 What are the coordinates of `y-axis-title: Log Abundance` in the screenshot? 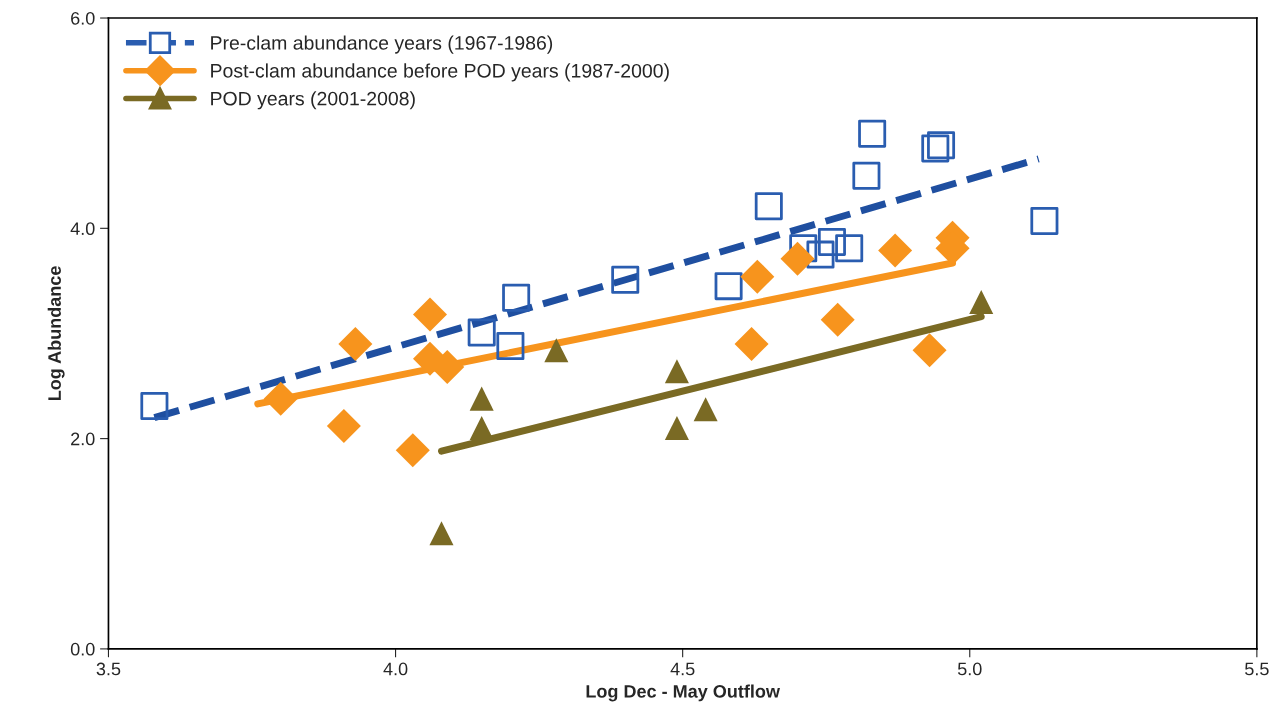 It's located at (56, 333).